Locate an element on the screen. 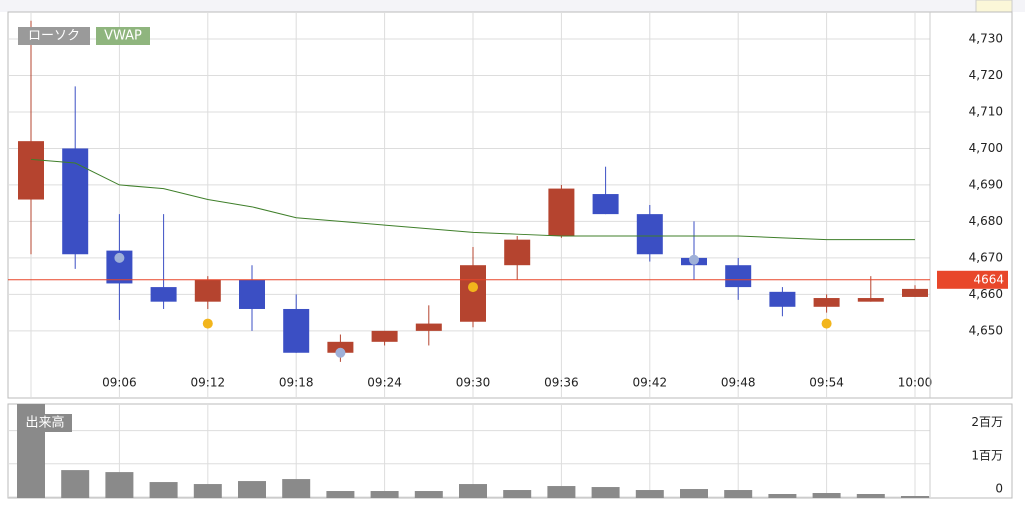 The image size is (1025, 515). y-tick-label: 4,700 is located at coordinates (986, 148).